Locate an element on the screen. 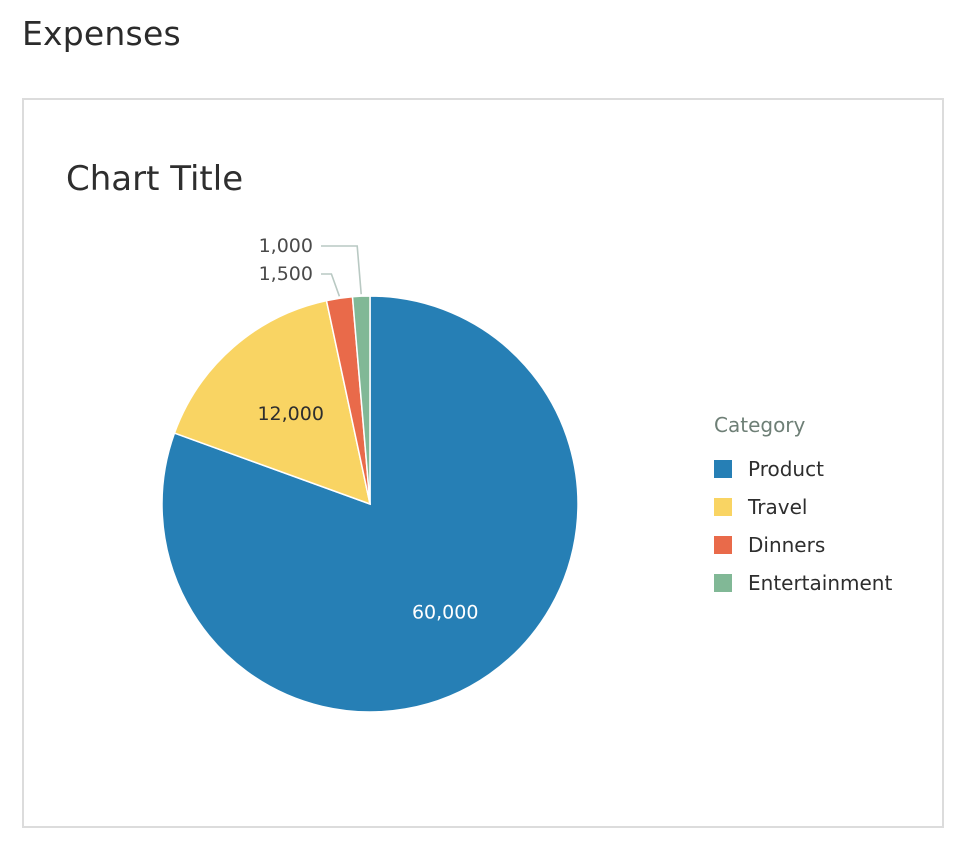  data-label-travel: 12,000 is located at coordinates (290, 414).